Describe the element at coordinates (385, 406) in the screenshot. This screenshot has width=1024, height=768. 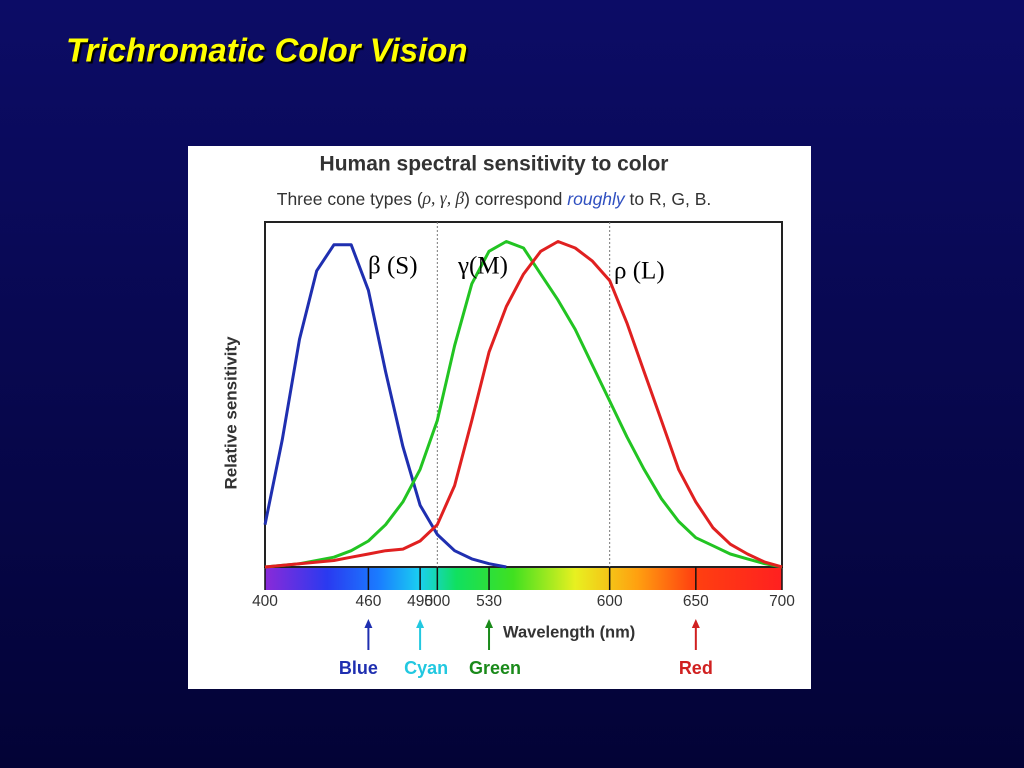
I see `series-line` at that location.